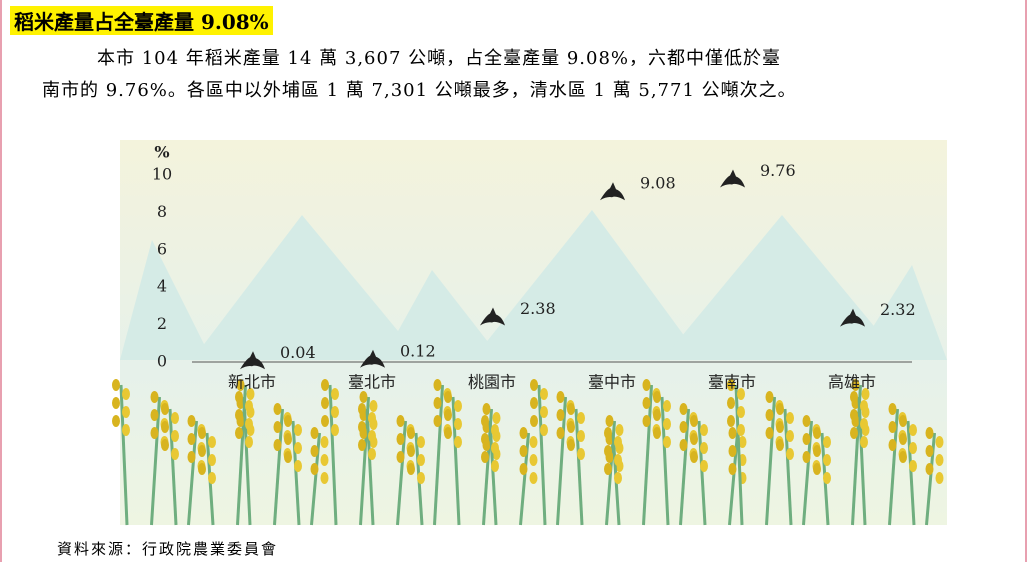  I want to click on y-axis-label: %, so click(161, 152).